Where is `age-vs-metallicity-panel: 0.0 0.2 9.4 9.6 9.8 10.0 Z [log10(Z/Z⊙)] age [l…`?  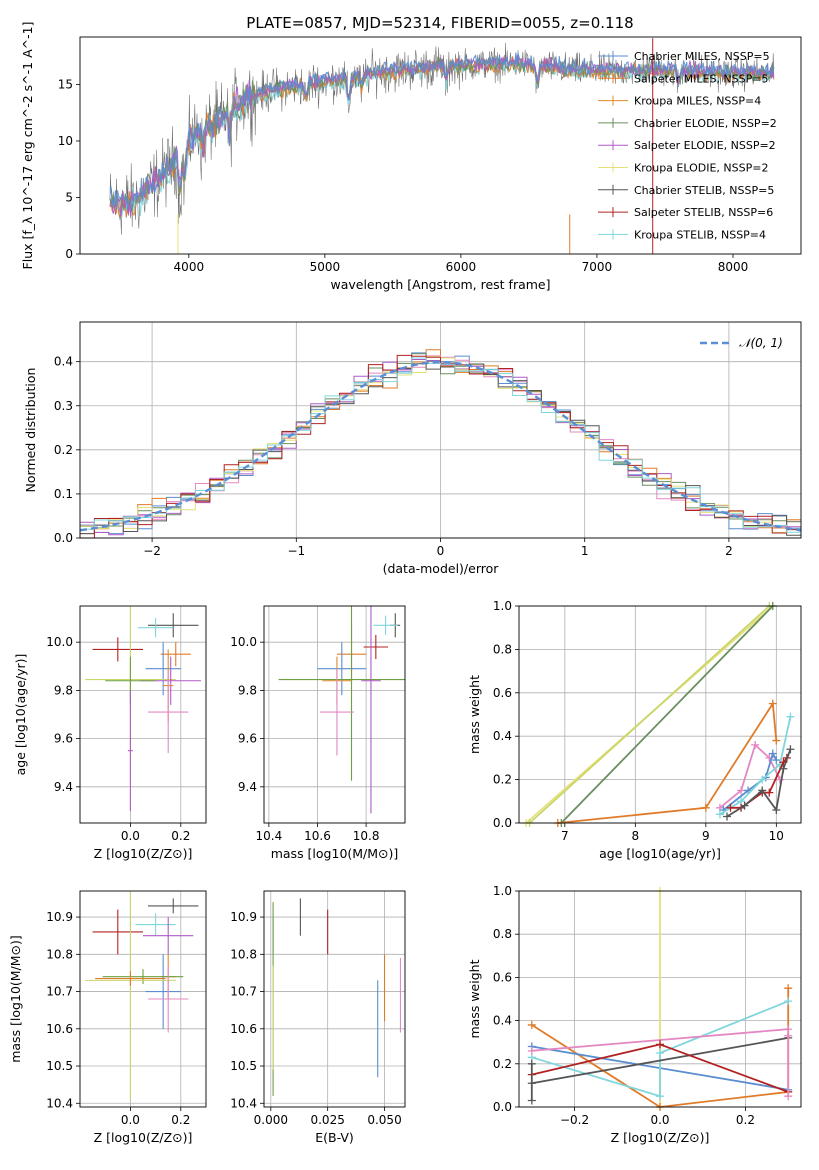
age-vs-metallicity-panel: 0.0 0.2 9.4 9.6 9.8 10.0 Z [log10(Z/Z⊙)] age [l… is located at coordinates (110, 733).